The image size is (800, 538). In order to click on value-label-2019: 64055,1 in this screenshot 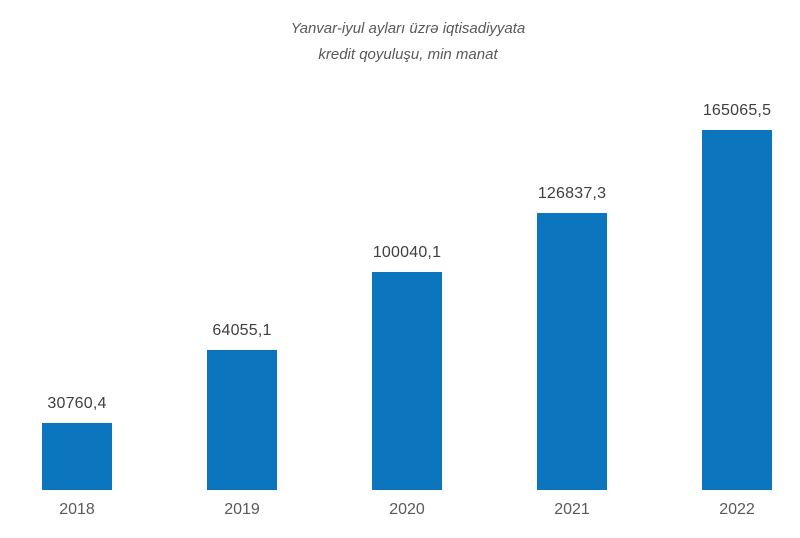, I will do `click(242, 330)`.